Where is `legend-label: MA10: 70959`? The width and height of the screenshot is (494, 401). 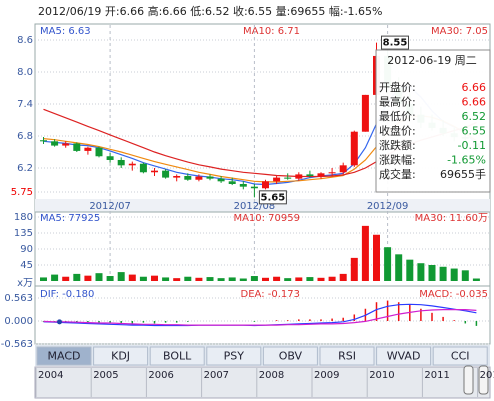 legend-label: MA10: 70959 is located at coordinates (266, 218).